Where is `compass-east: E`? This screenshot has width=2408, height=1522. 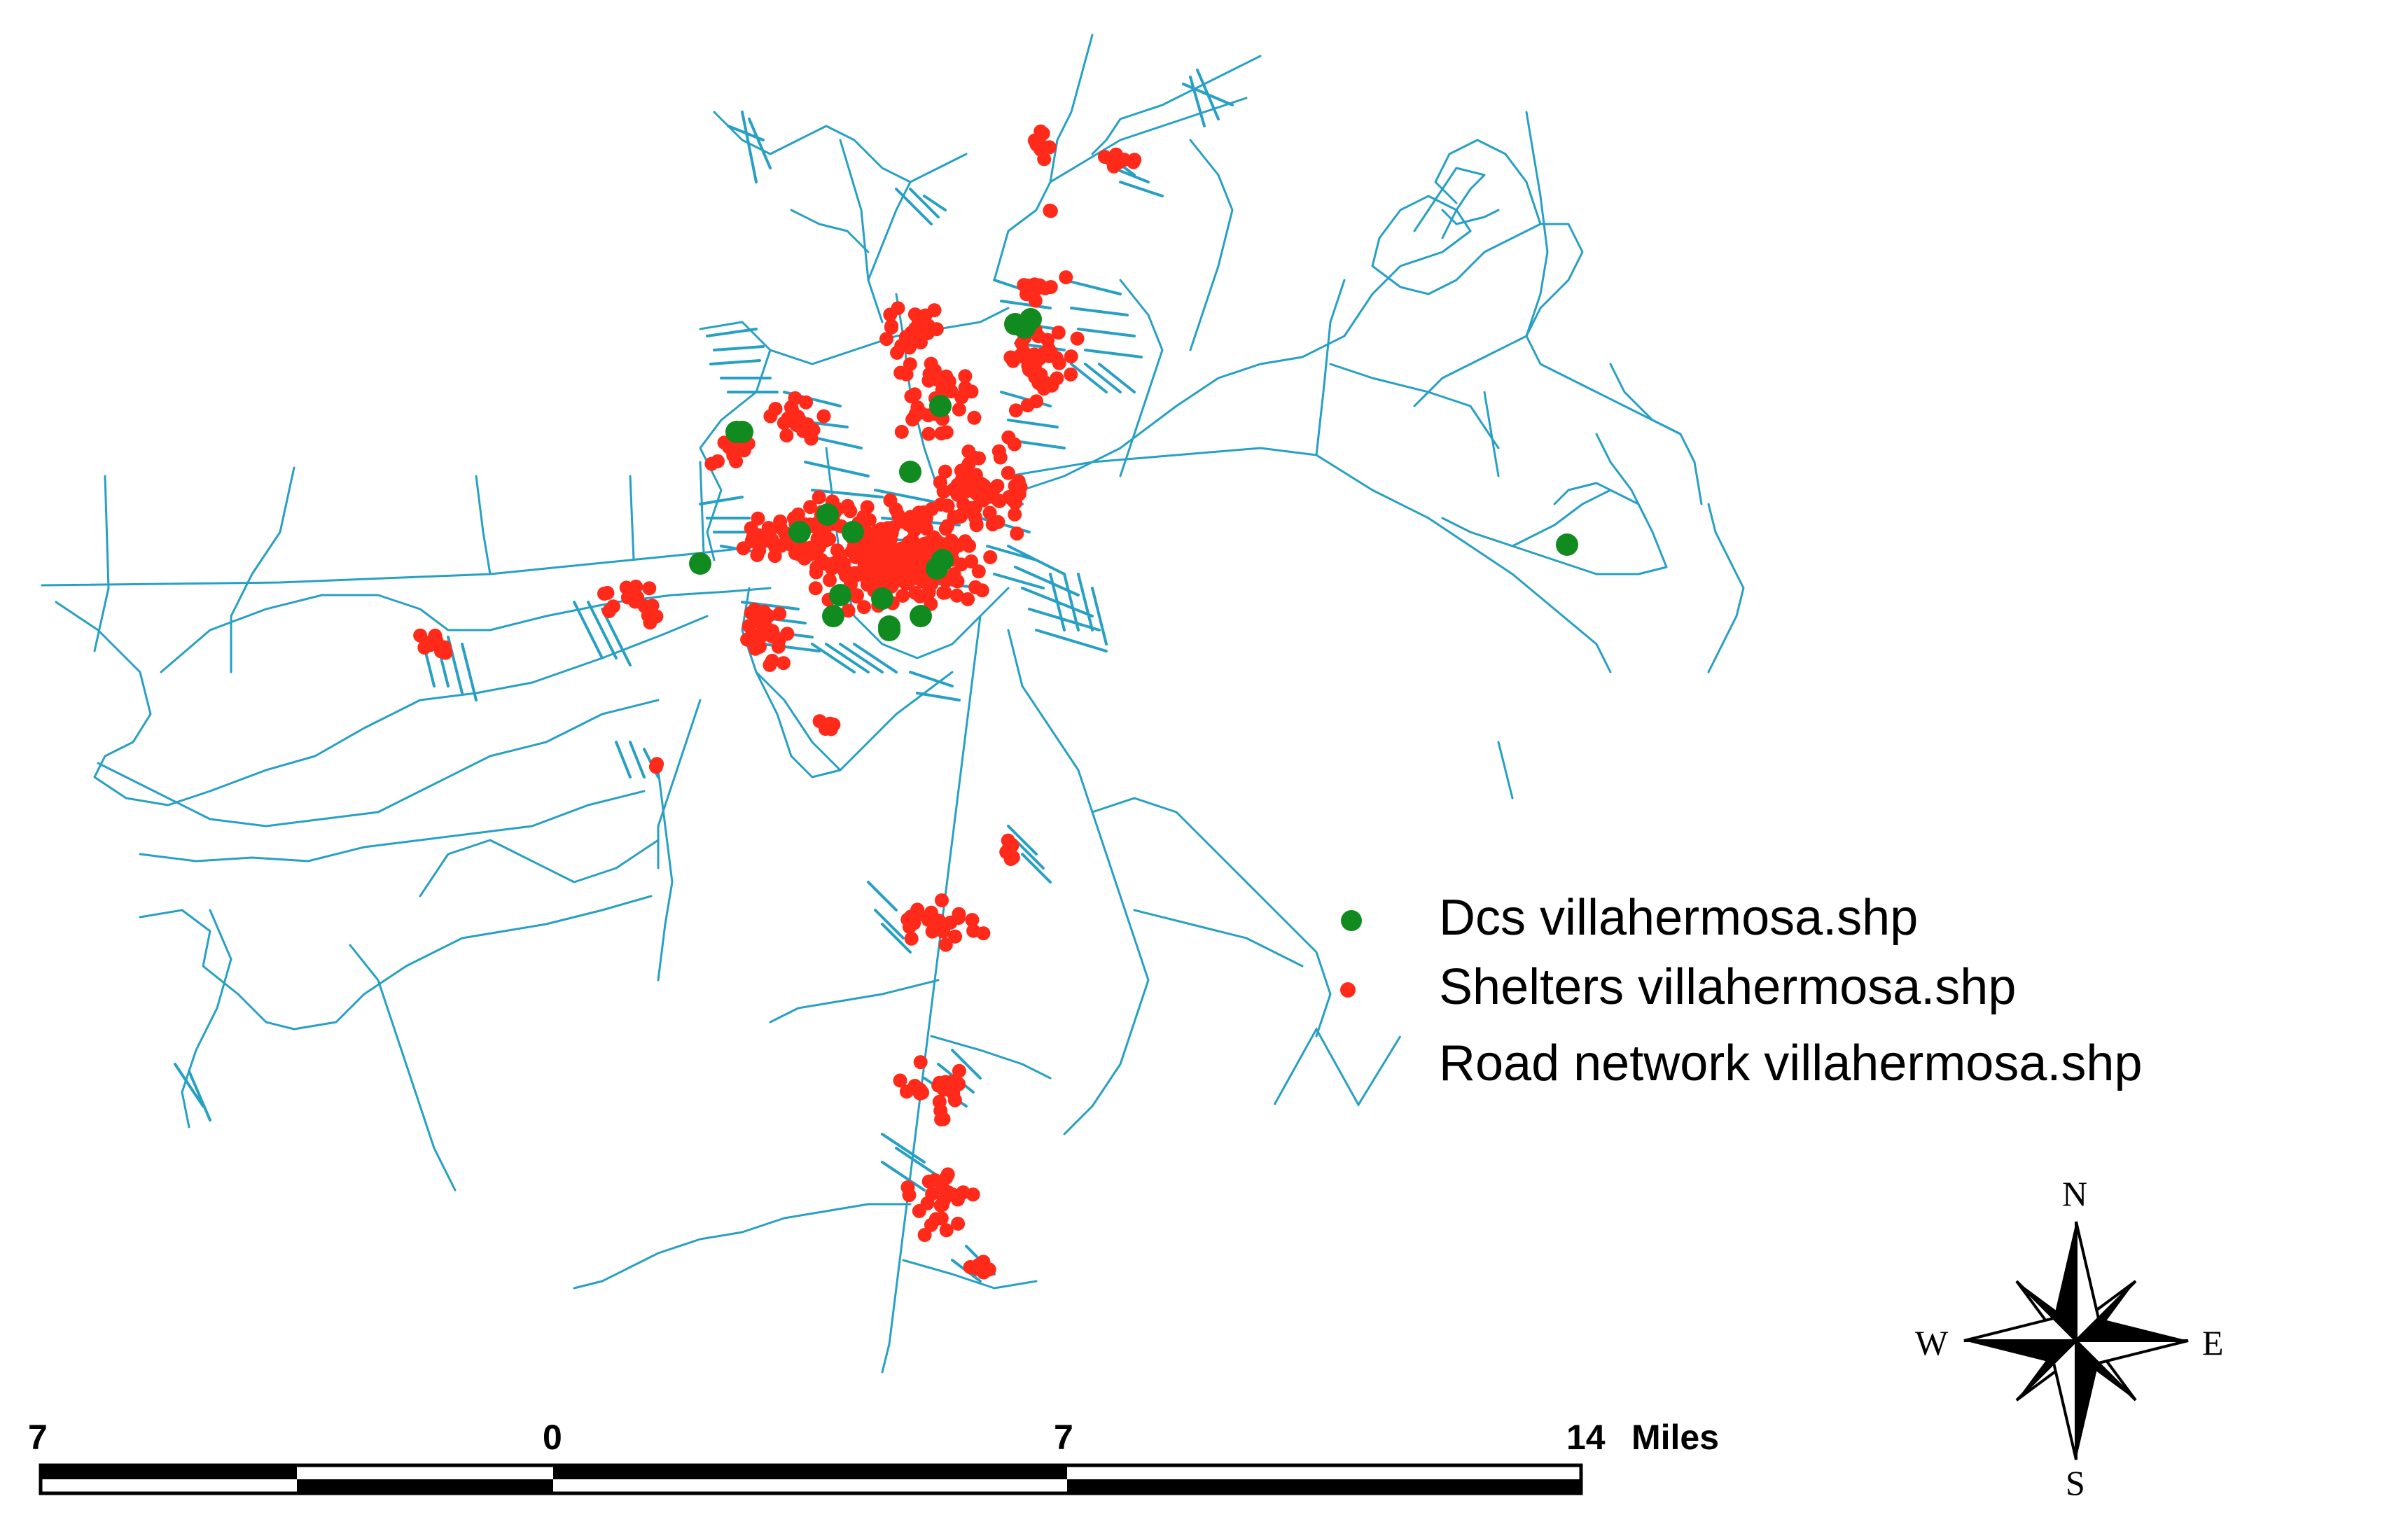 compass-east: E is located at coordinates (2213, 1342).